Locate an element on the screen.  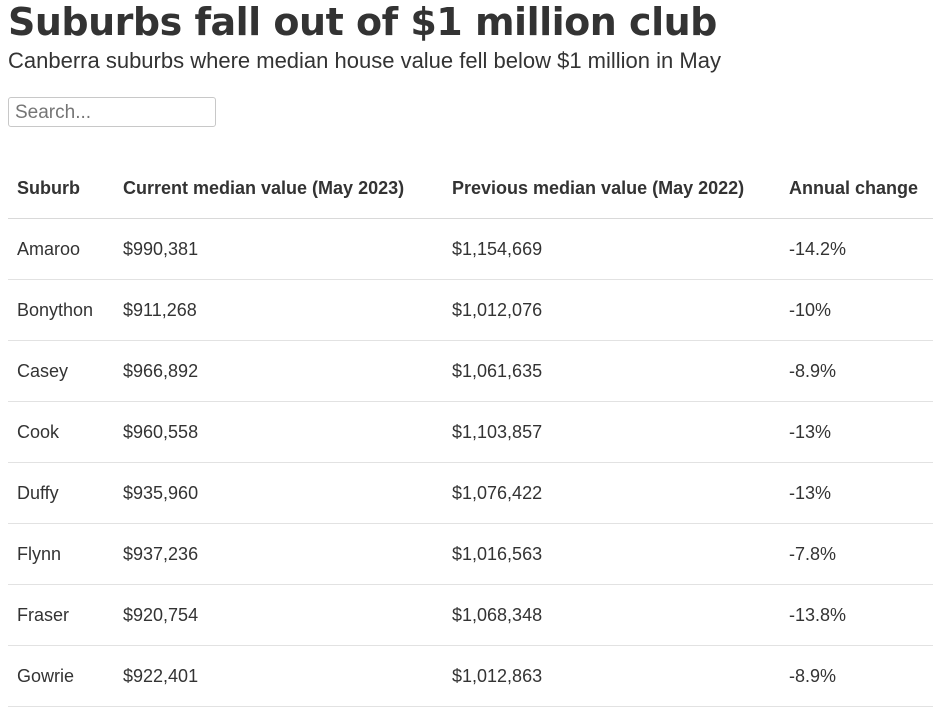
cell-suburb: Fraser is located at coordinates (61, 615).